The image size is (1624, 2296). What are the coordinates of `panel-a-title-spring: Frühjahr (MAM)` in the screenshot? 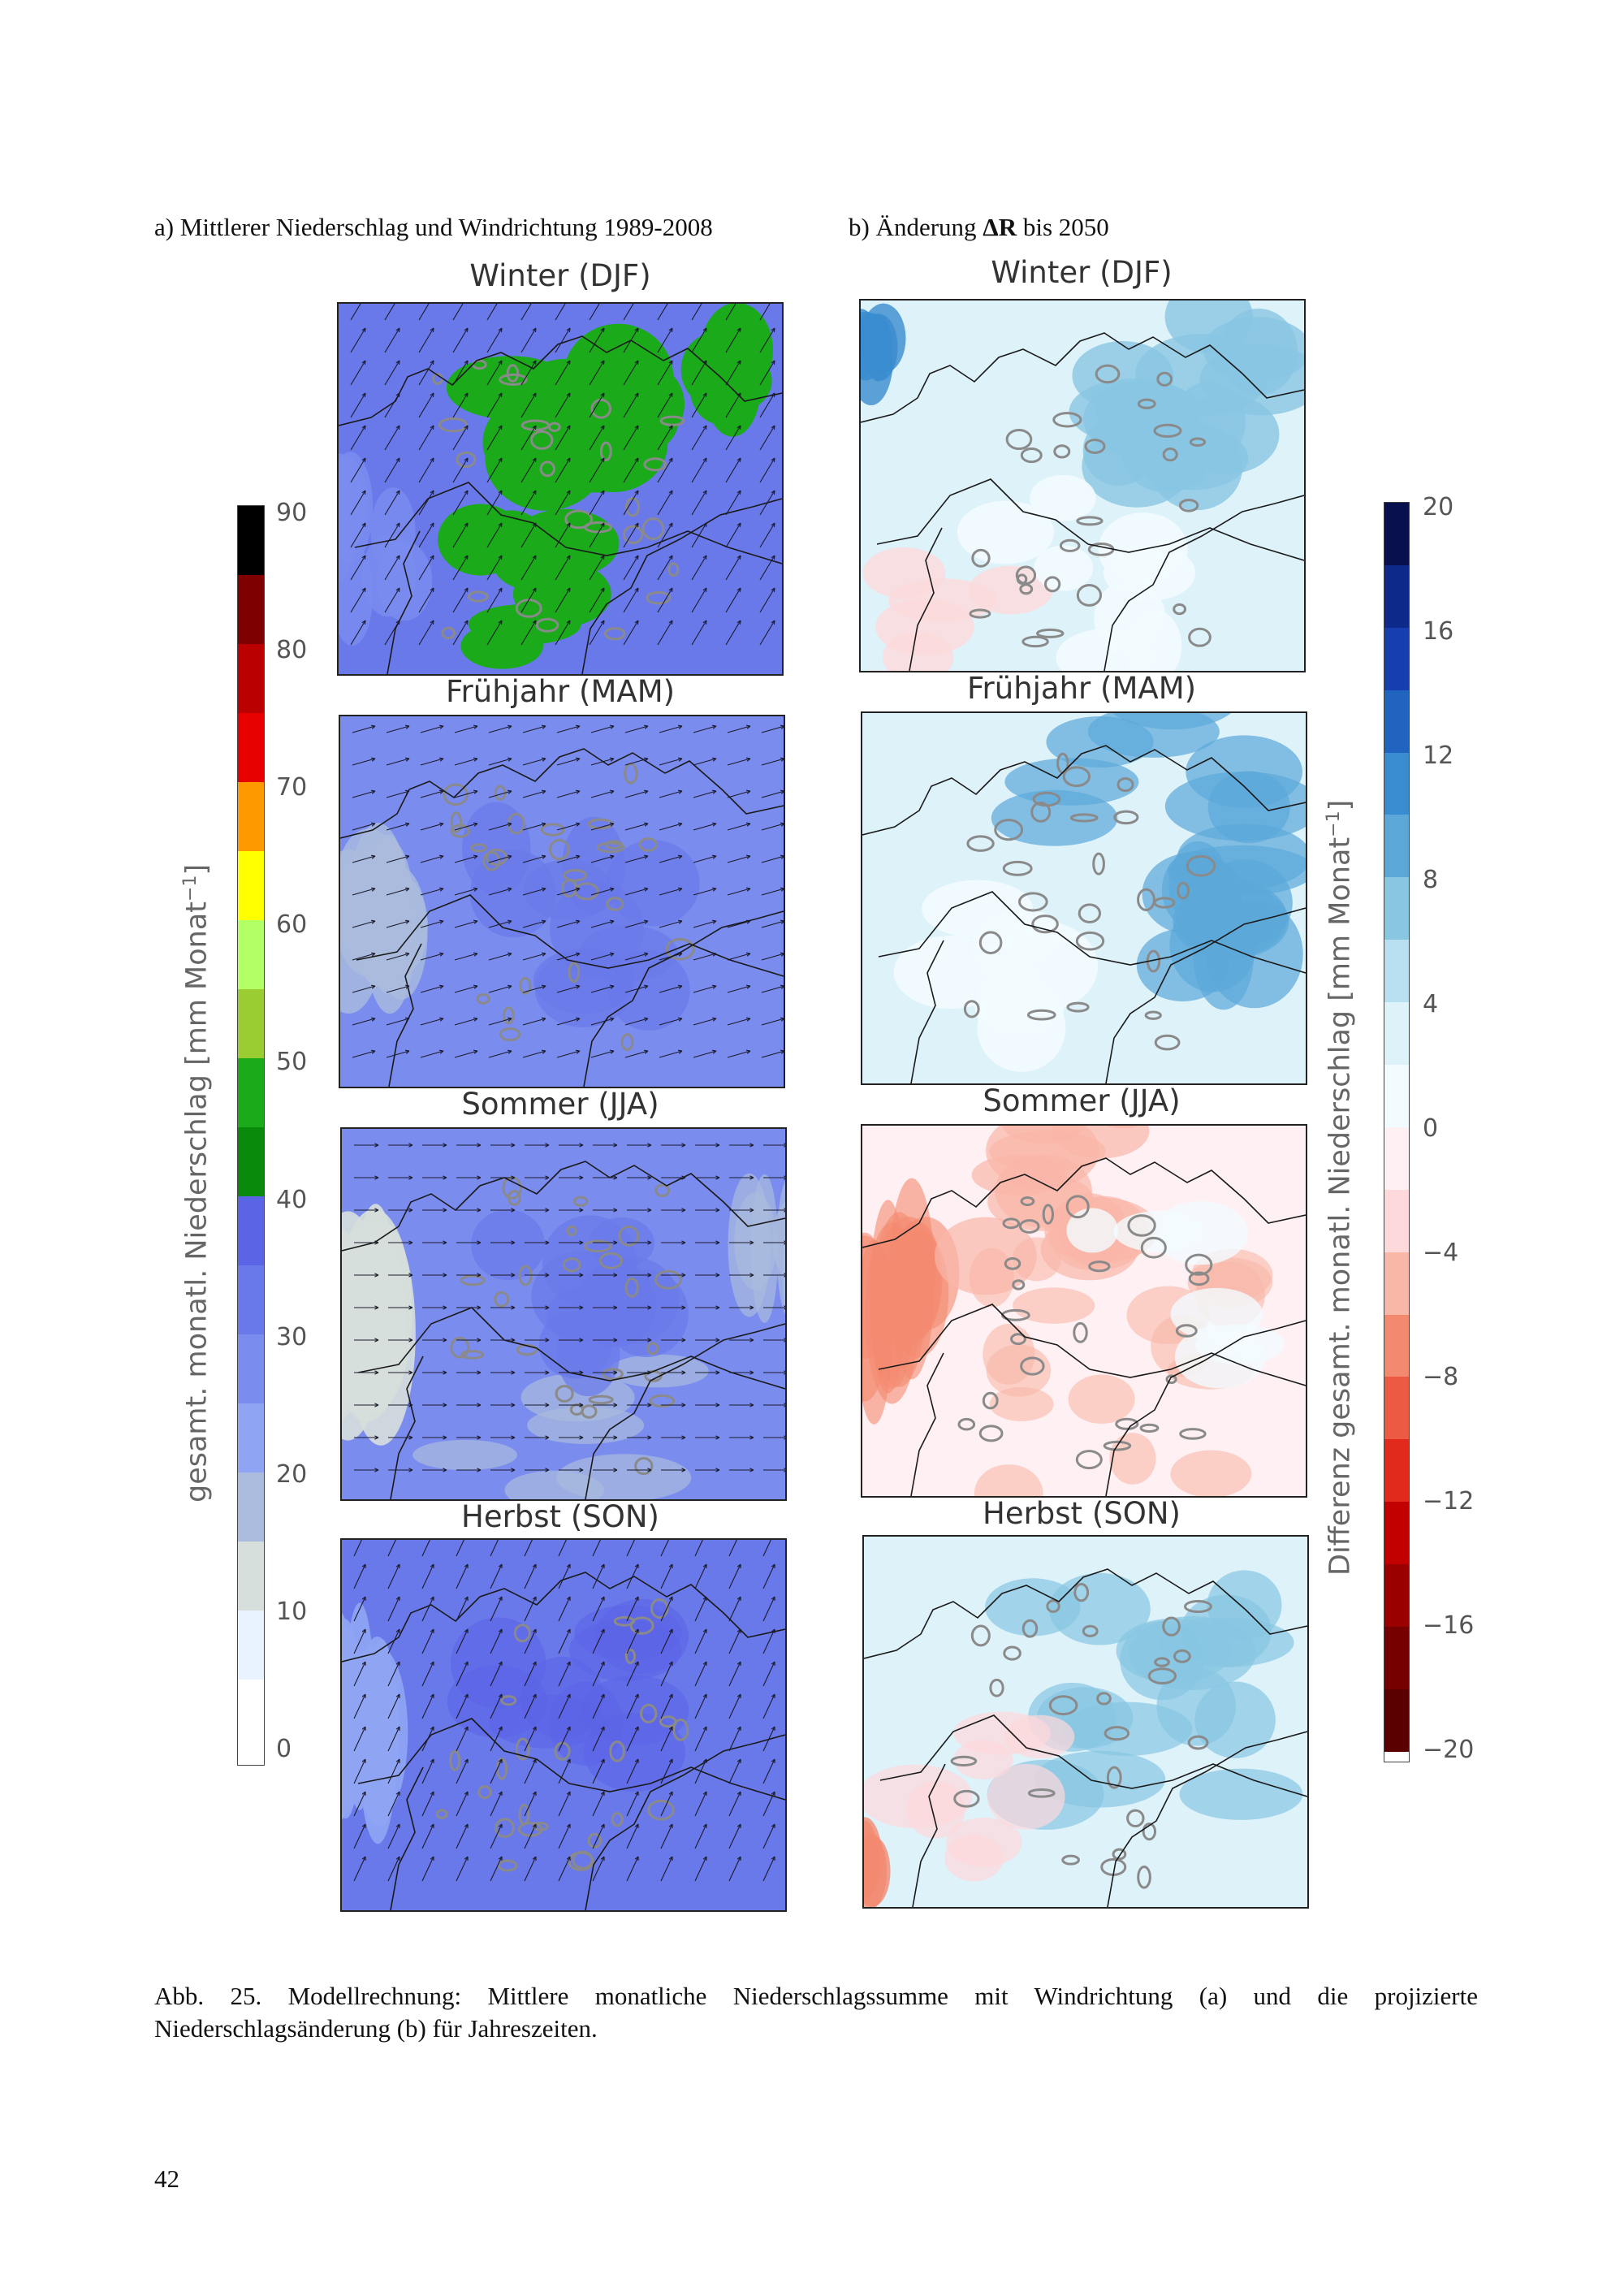 It's located at (560, 691).